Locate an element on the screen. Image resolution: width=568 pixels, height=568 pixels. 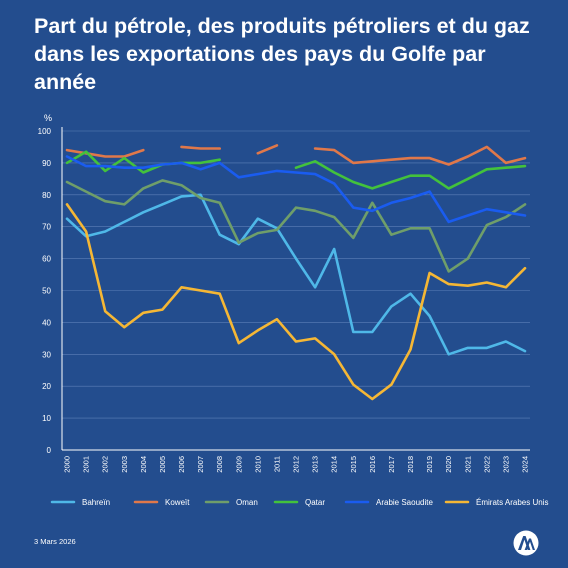
x-tick-label: 2001 is located at coordinates (86, 464).